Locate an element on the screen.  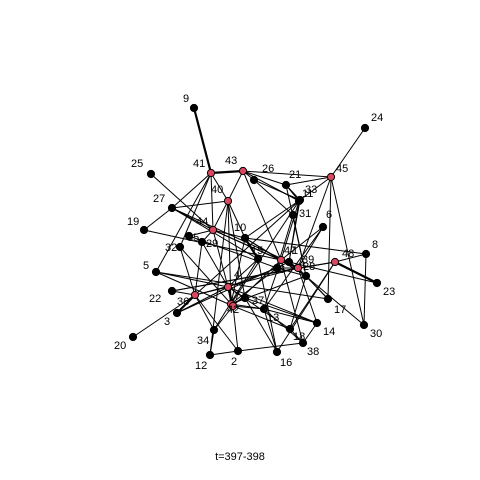
node-label-48: 48 is located at coordinates (348, 254).